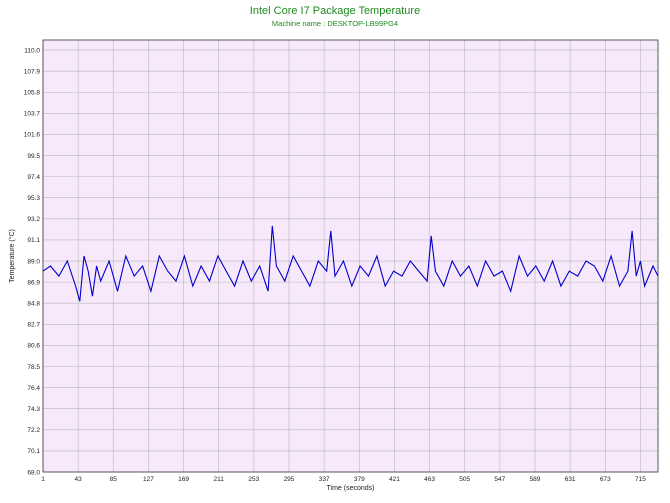 The height and width of the screenshot is (503, 670). I want to click on y-tick-label: 91.1, so click(33, 240).